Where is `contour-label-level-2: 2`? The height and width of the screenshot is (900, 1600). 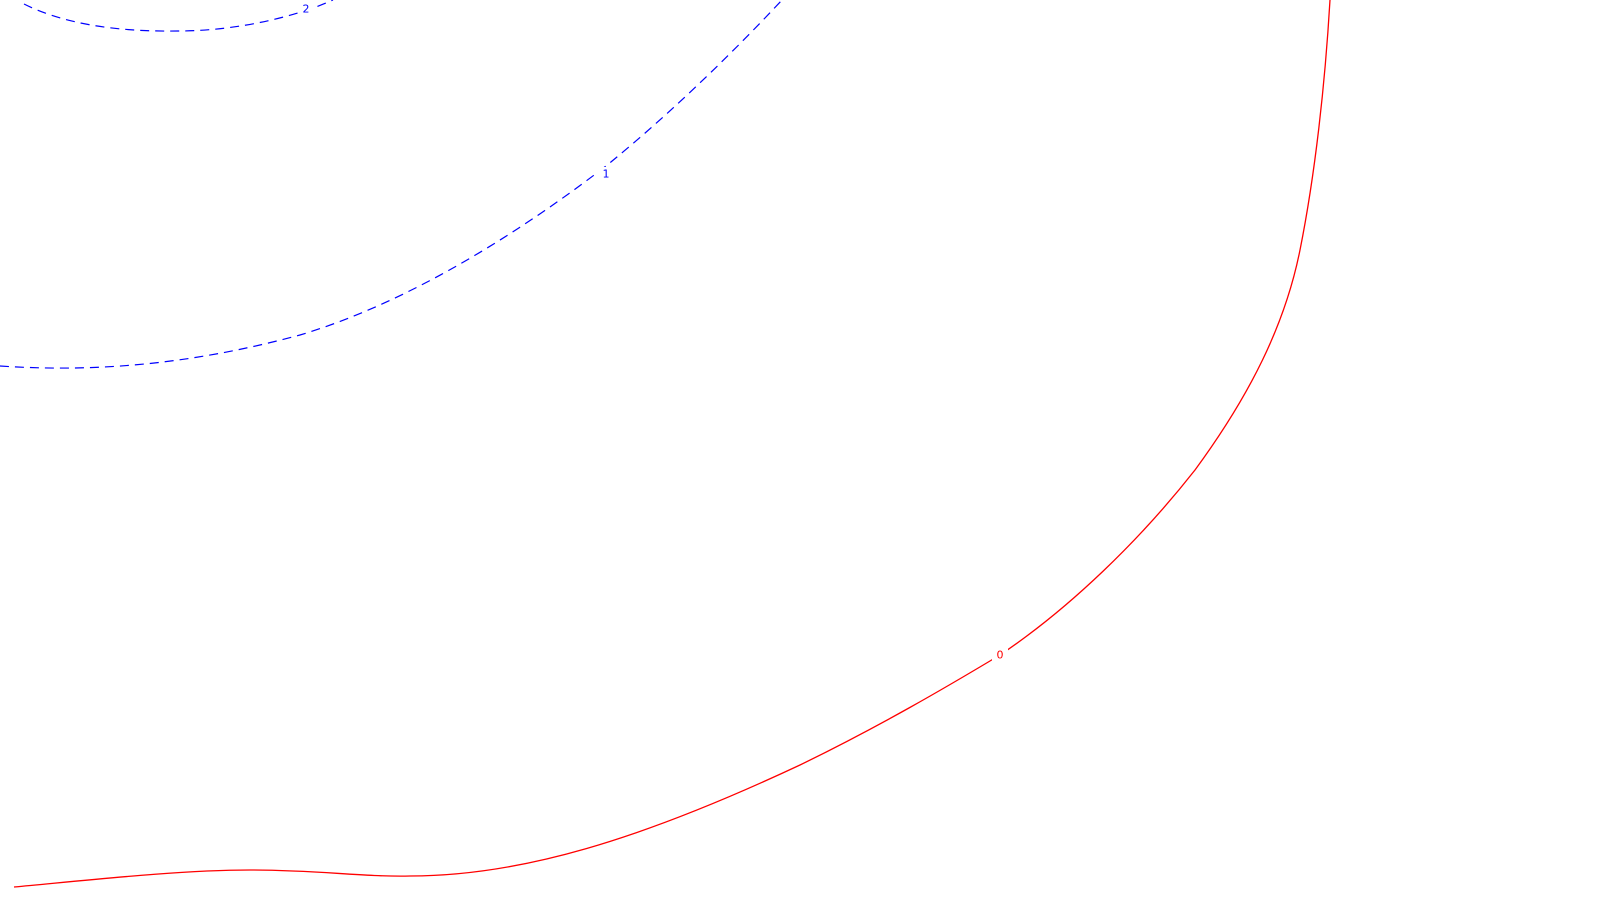 contour-label-level-2: 2 is located at coordinates (306, 9).